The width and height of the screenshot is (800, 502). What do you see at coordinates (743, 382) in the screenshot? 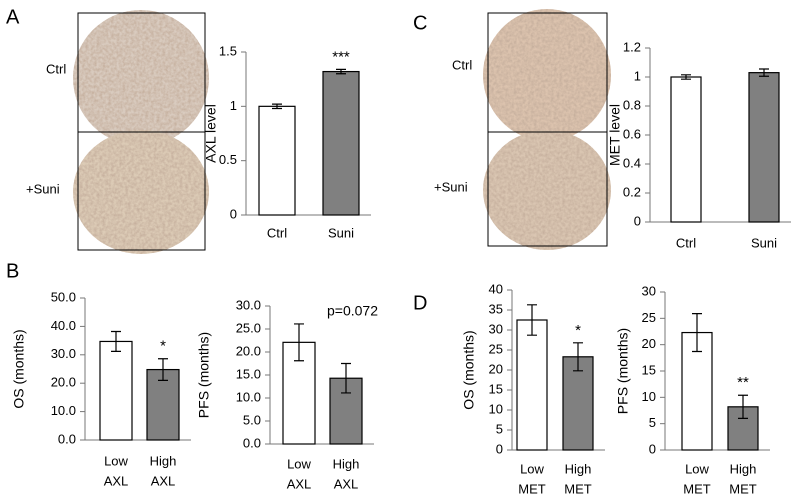
I see `significance-label: **` at bounding box center [743, 382].